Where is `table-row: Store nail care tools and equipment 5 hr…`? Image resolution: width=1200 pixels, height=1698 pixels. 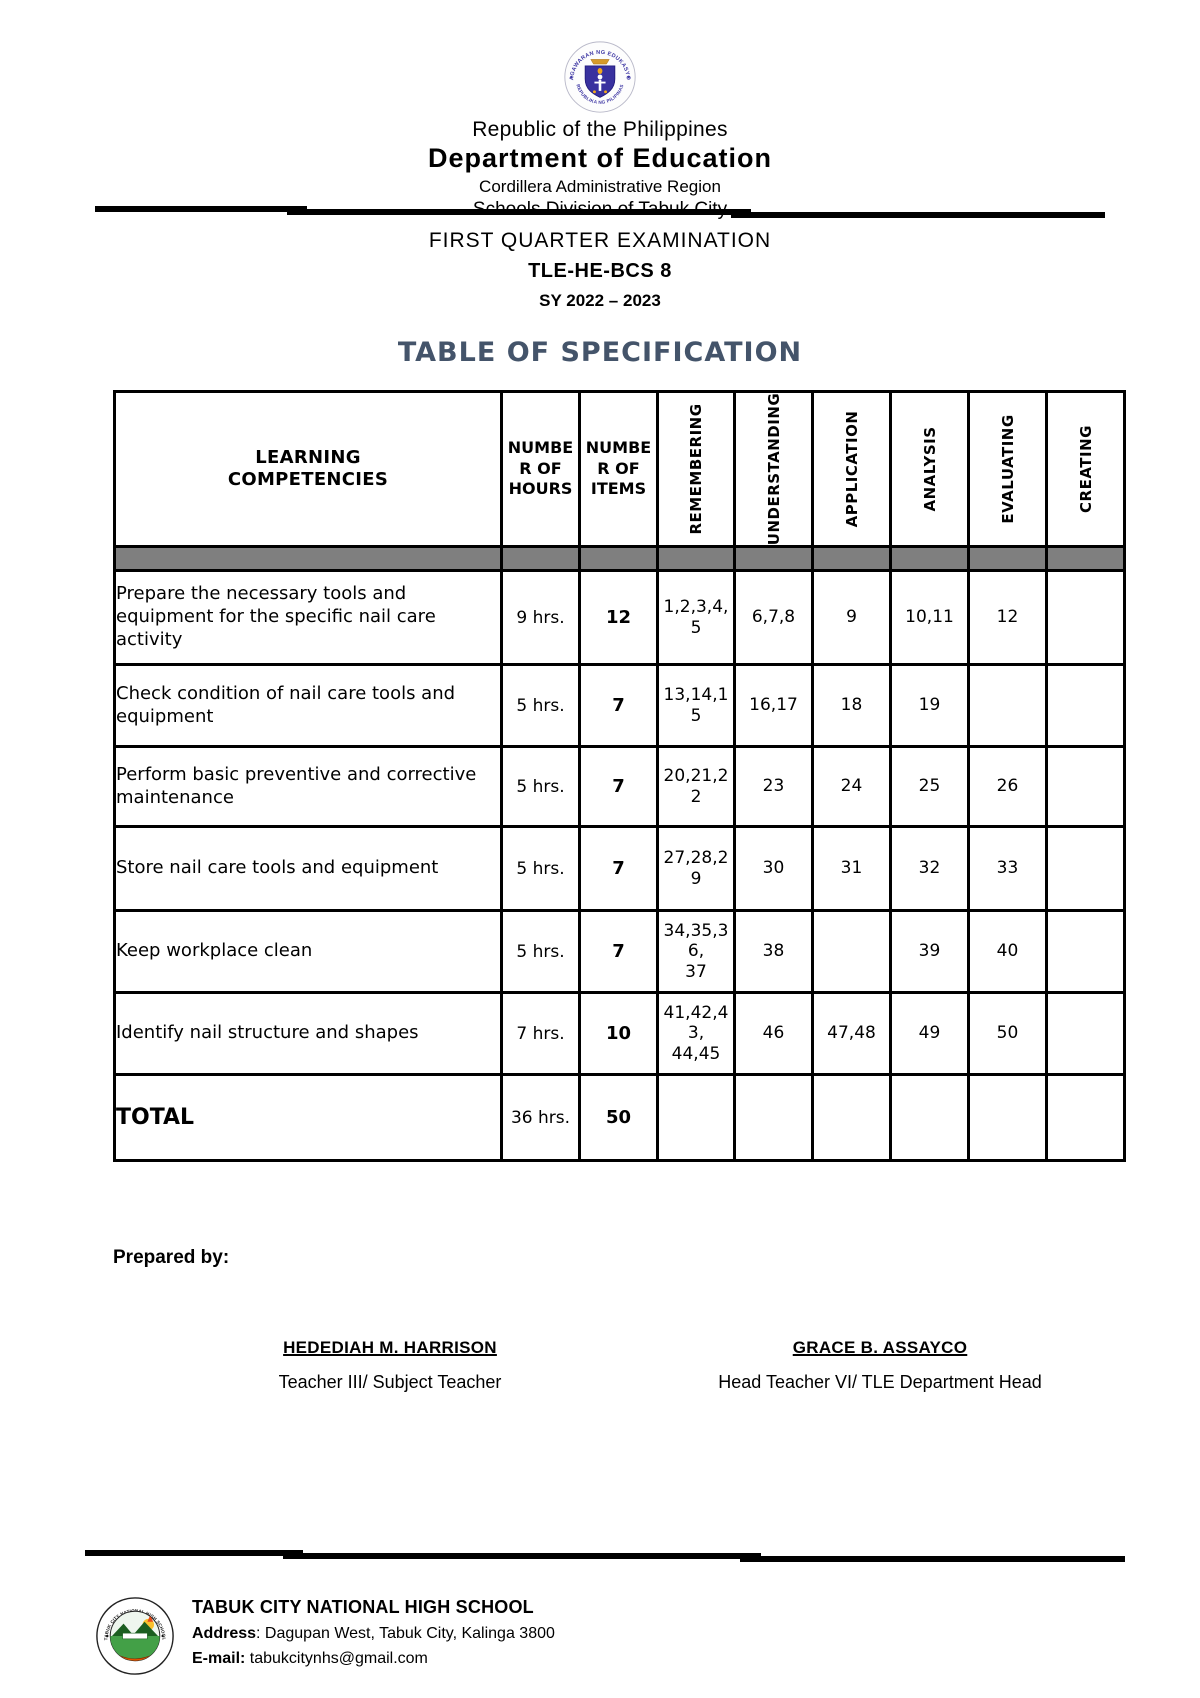
table-row: Store nail care tools and equipment 5 hr… is located at coordinates (619, 868).